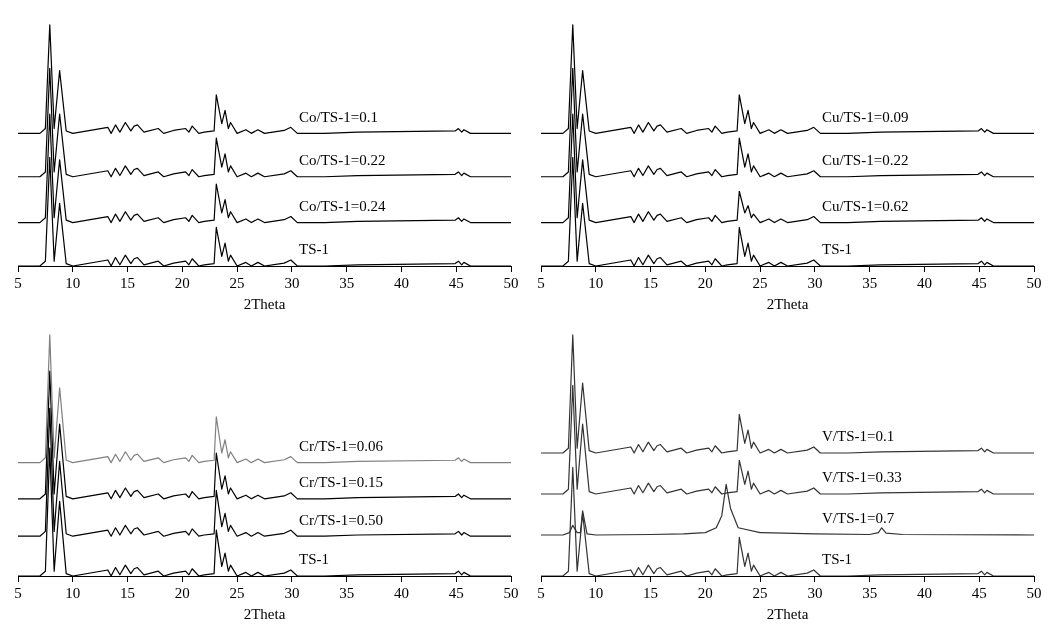 This screenshot has width=1062, height=637. What do you see at coordinates (865, 116) in the screenshot?
I see `series-label: Cu/TS-1=0.09` at bounding box center [865, 116].